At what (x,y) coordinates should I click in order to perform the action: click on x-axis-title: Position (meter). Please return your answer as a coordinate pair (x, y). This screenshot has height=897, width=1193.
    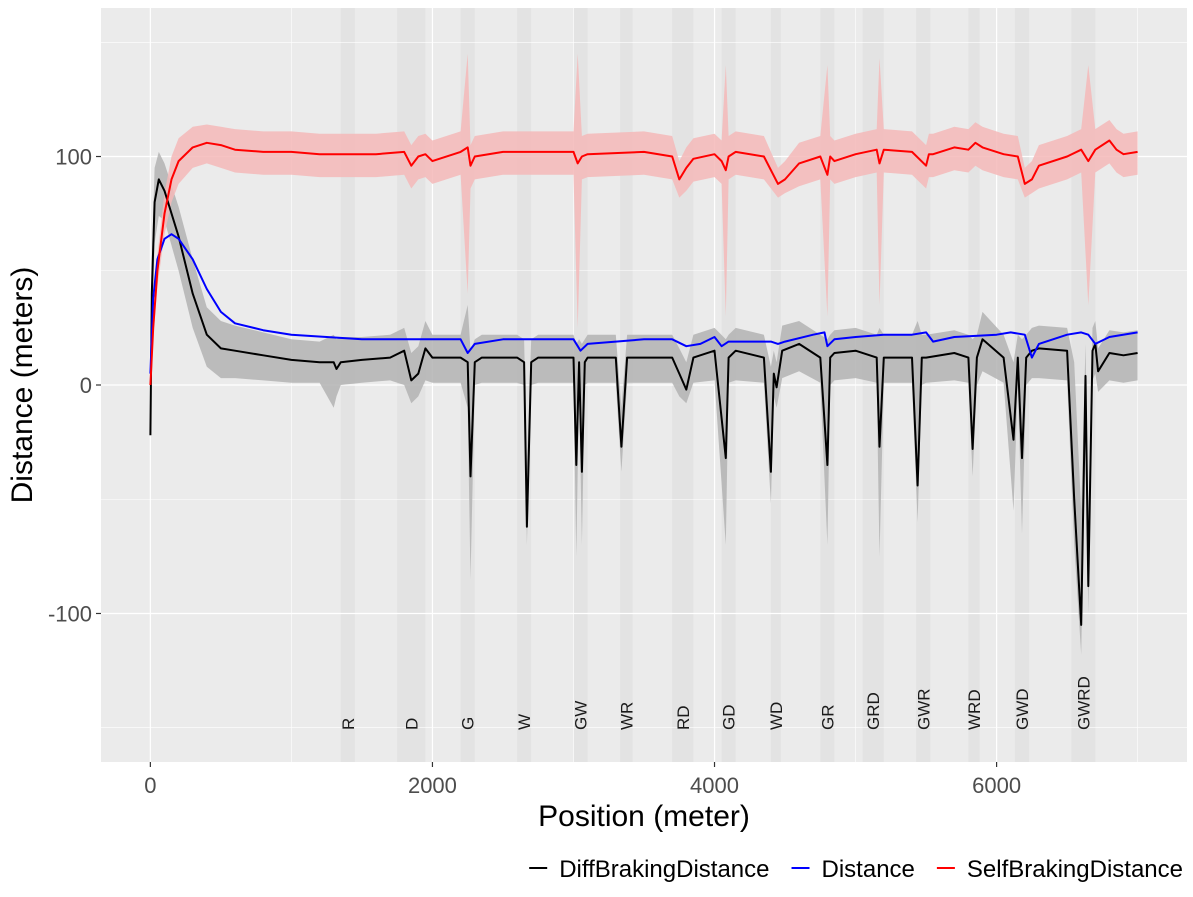
    Looking at the image, I should click on (644, 816).